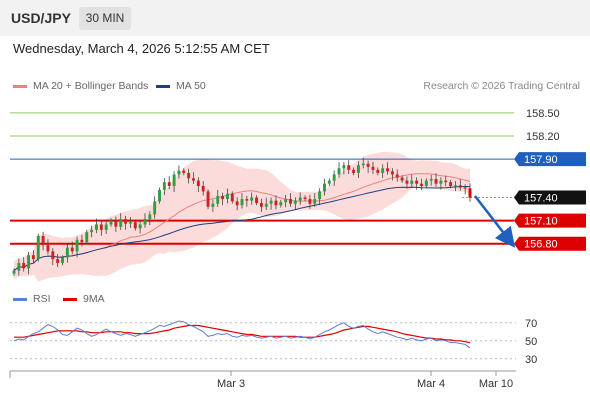  What do you see at coordinates (141, 48) in the screenshot?
I see `timestamp: Wednesday, March 4, 2026 5:12:55 AM CET` at bounding box center [141, 48].